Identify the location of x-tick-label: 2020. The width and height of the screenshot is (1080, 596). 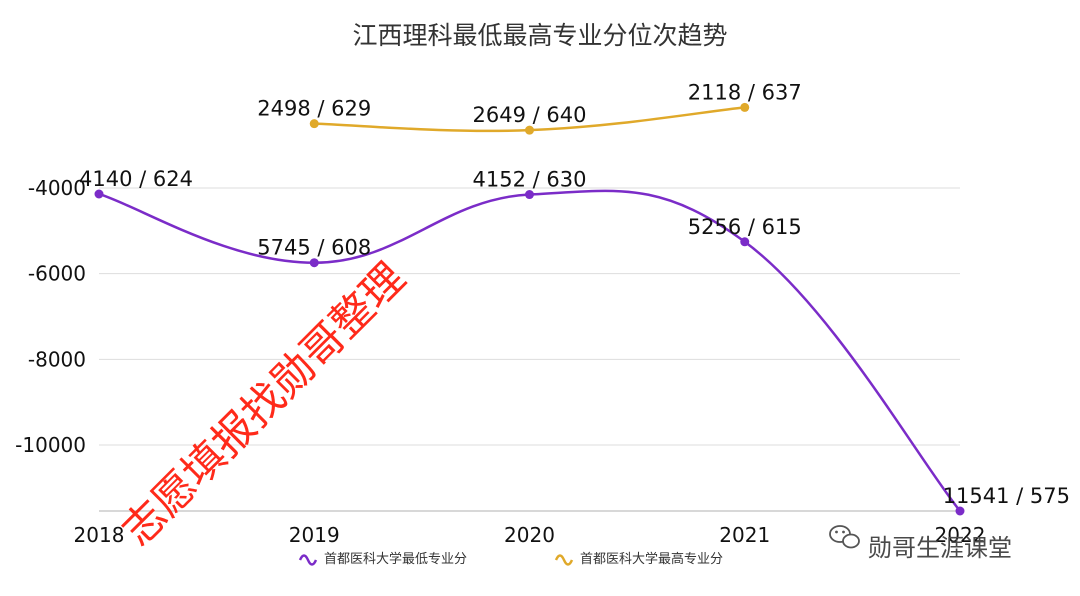
(529, 535).